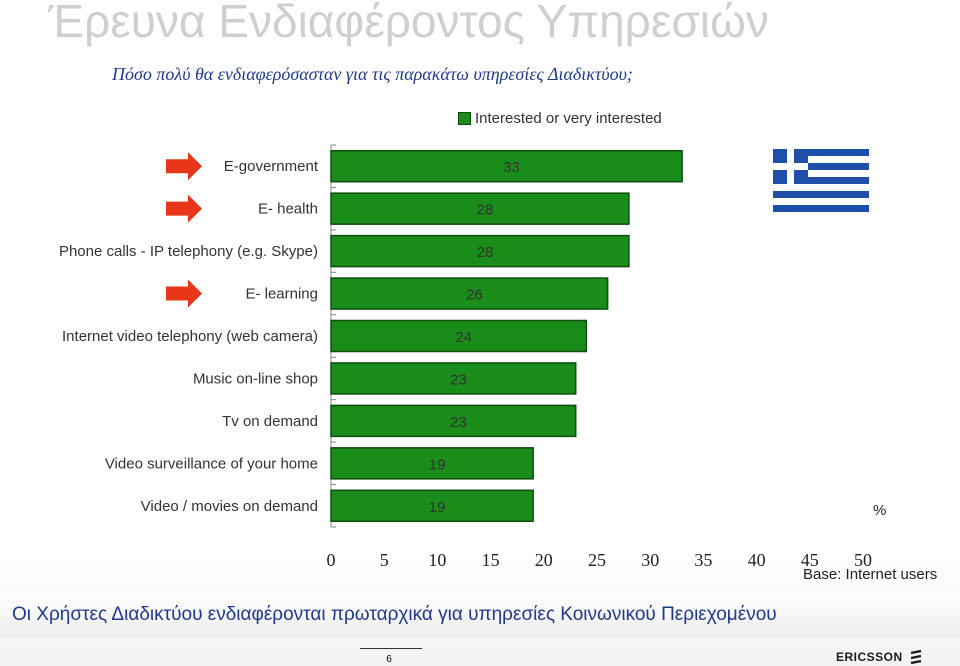  What do you see at coordinates (464, 118) in the screenshot?
I see `legend-swatch` at bounding box center [464, 118].